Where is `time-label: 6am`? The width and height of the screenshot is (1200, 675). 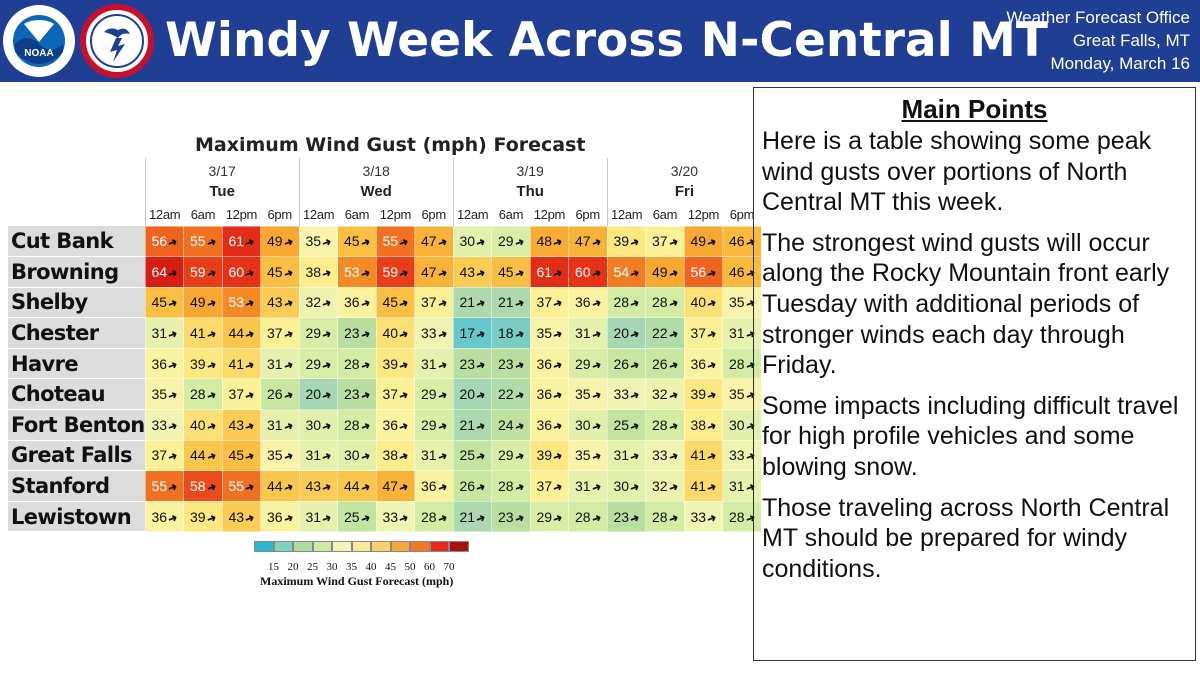 time-label: 6am is located at coordinates (203, 214).